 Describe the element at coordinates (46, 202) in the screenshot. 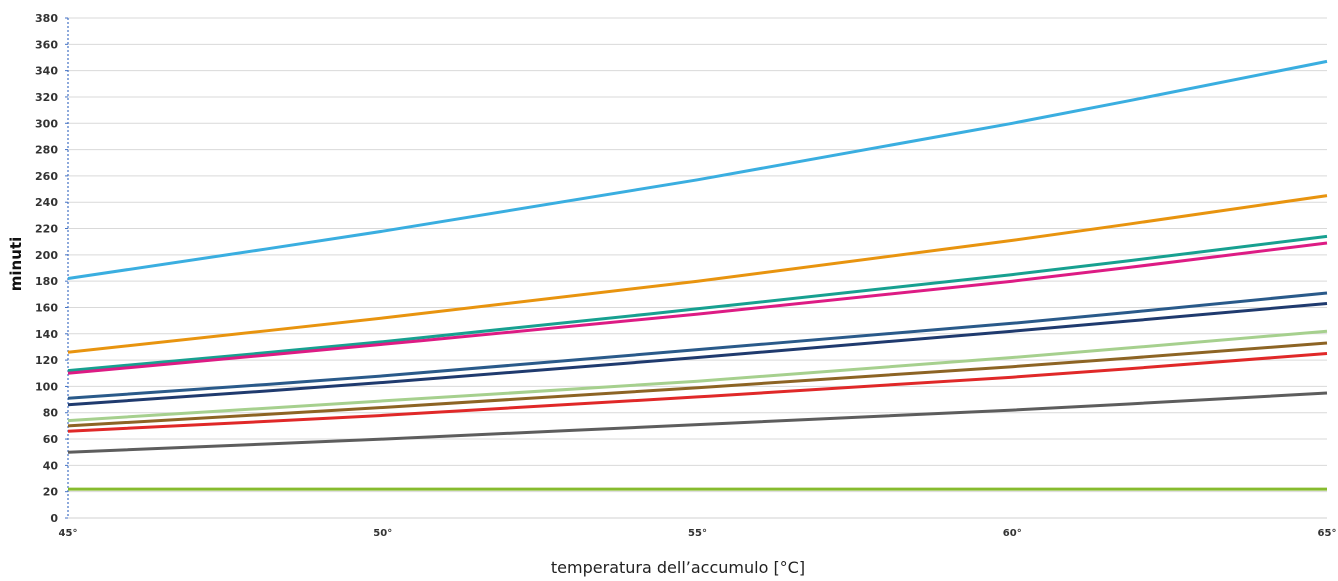

I see `y-tick-label: 240` at that location.